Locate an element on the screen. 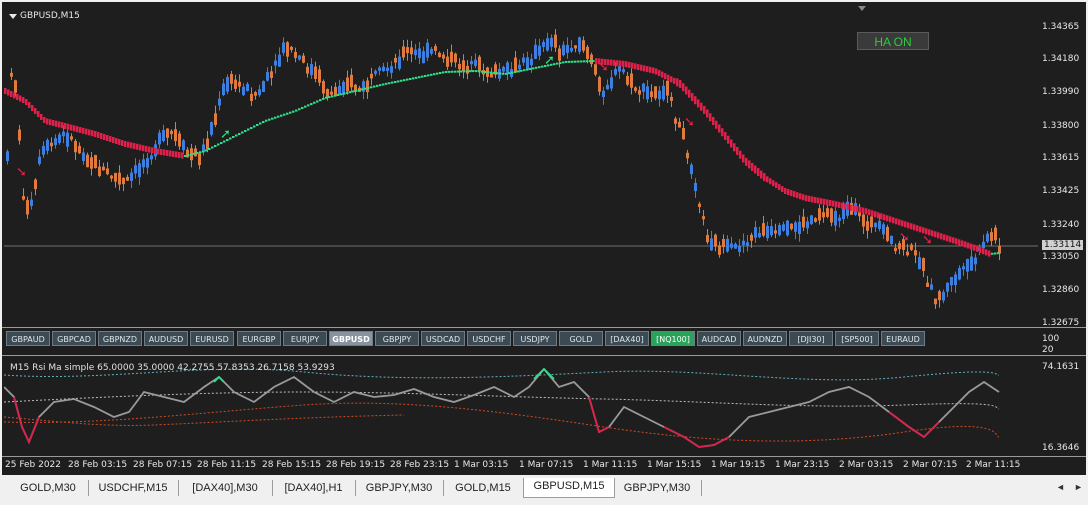 Image resolution: width=1088 pixels, height=505 pixels. symbol-button: USDJPY is located at coordinates (535, 338).